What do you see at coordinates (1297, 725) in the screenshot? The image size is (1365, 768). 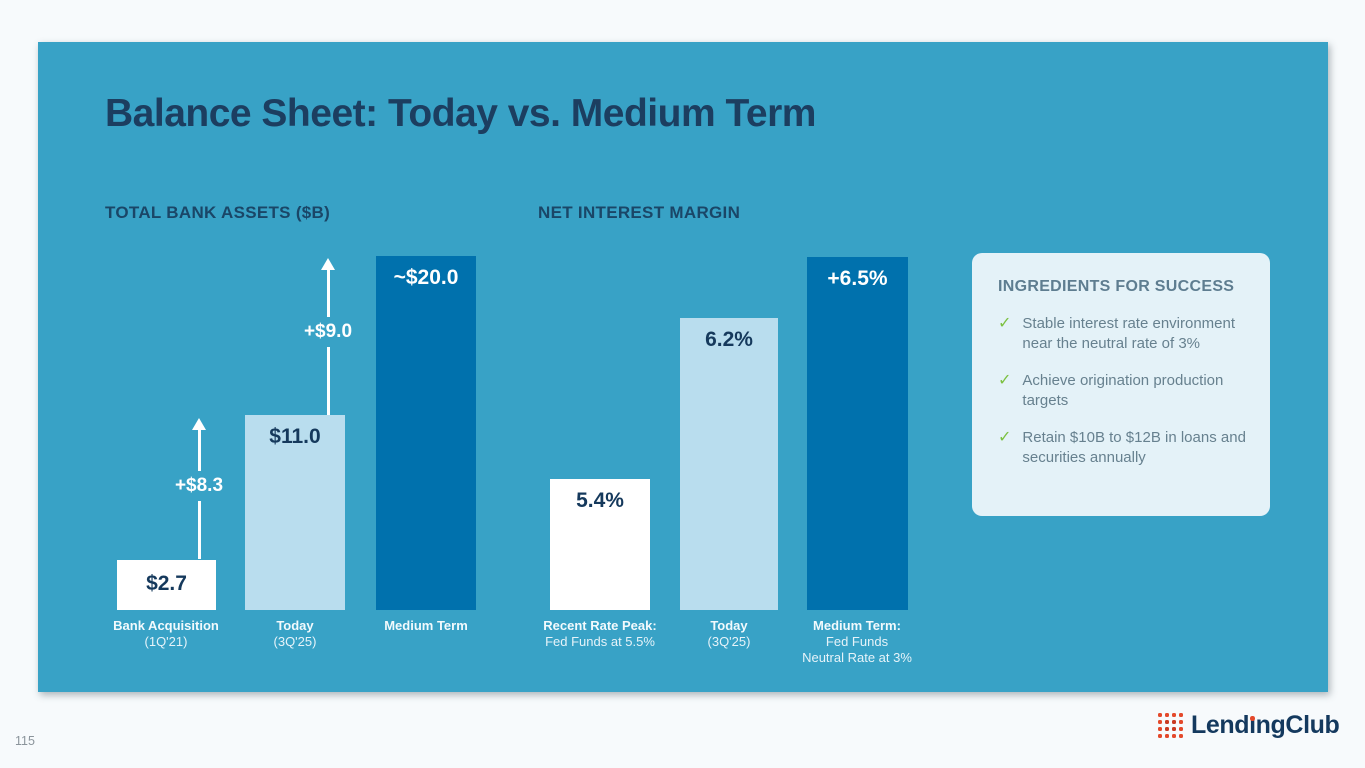 I see `logo-text-part: ngClub` at bounding box center [1297, 725].